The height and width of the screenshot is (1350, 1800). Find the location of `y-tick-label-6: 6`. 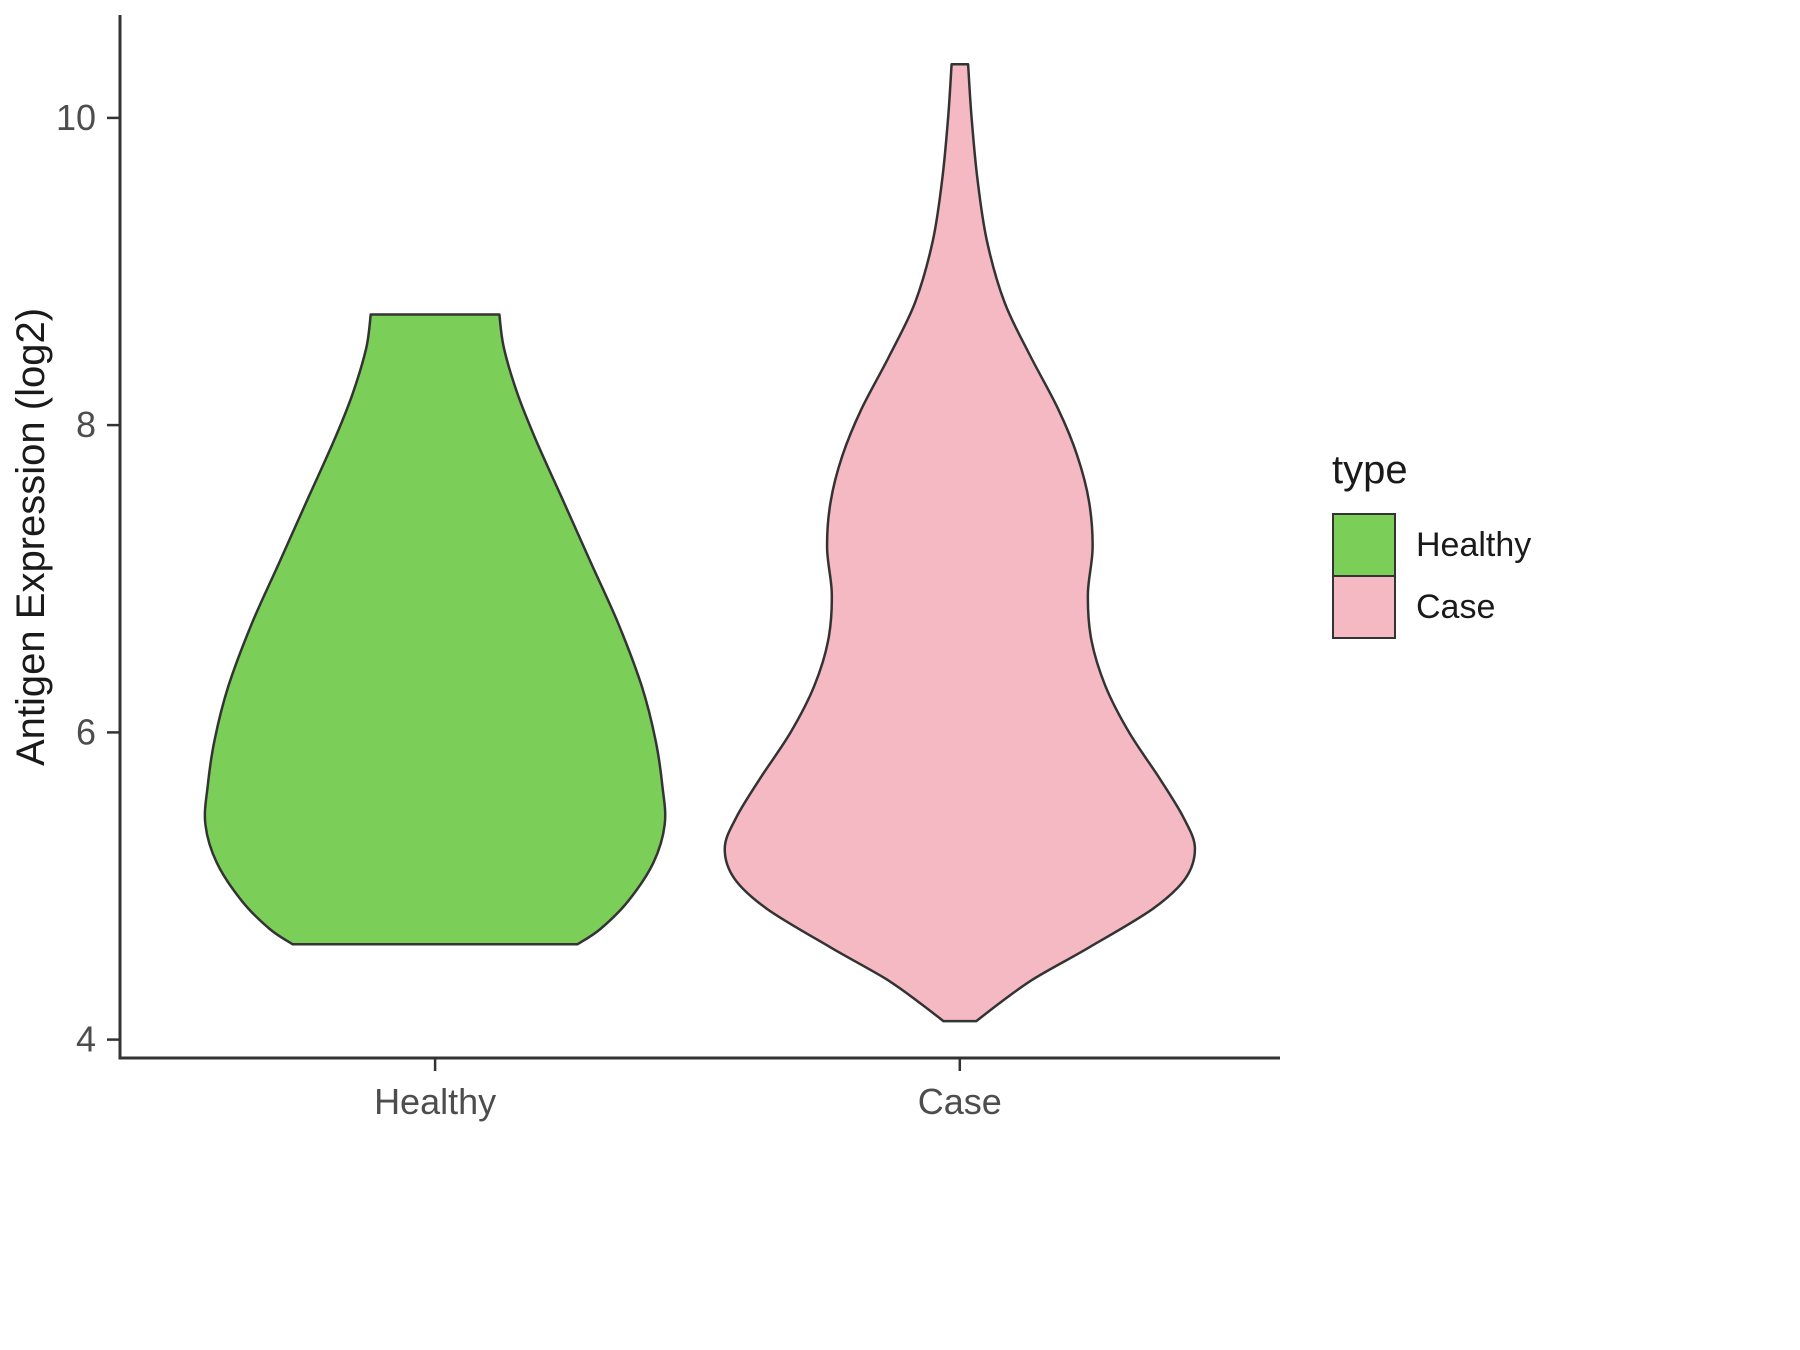

y-tick-label-6: 6 is located at coordinates (86, 731).